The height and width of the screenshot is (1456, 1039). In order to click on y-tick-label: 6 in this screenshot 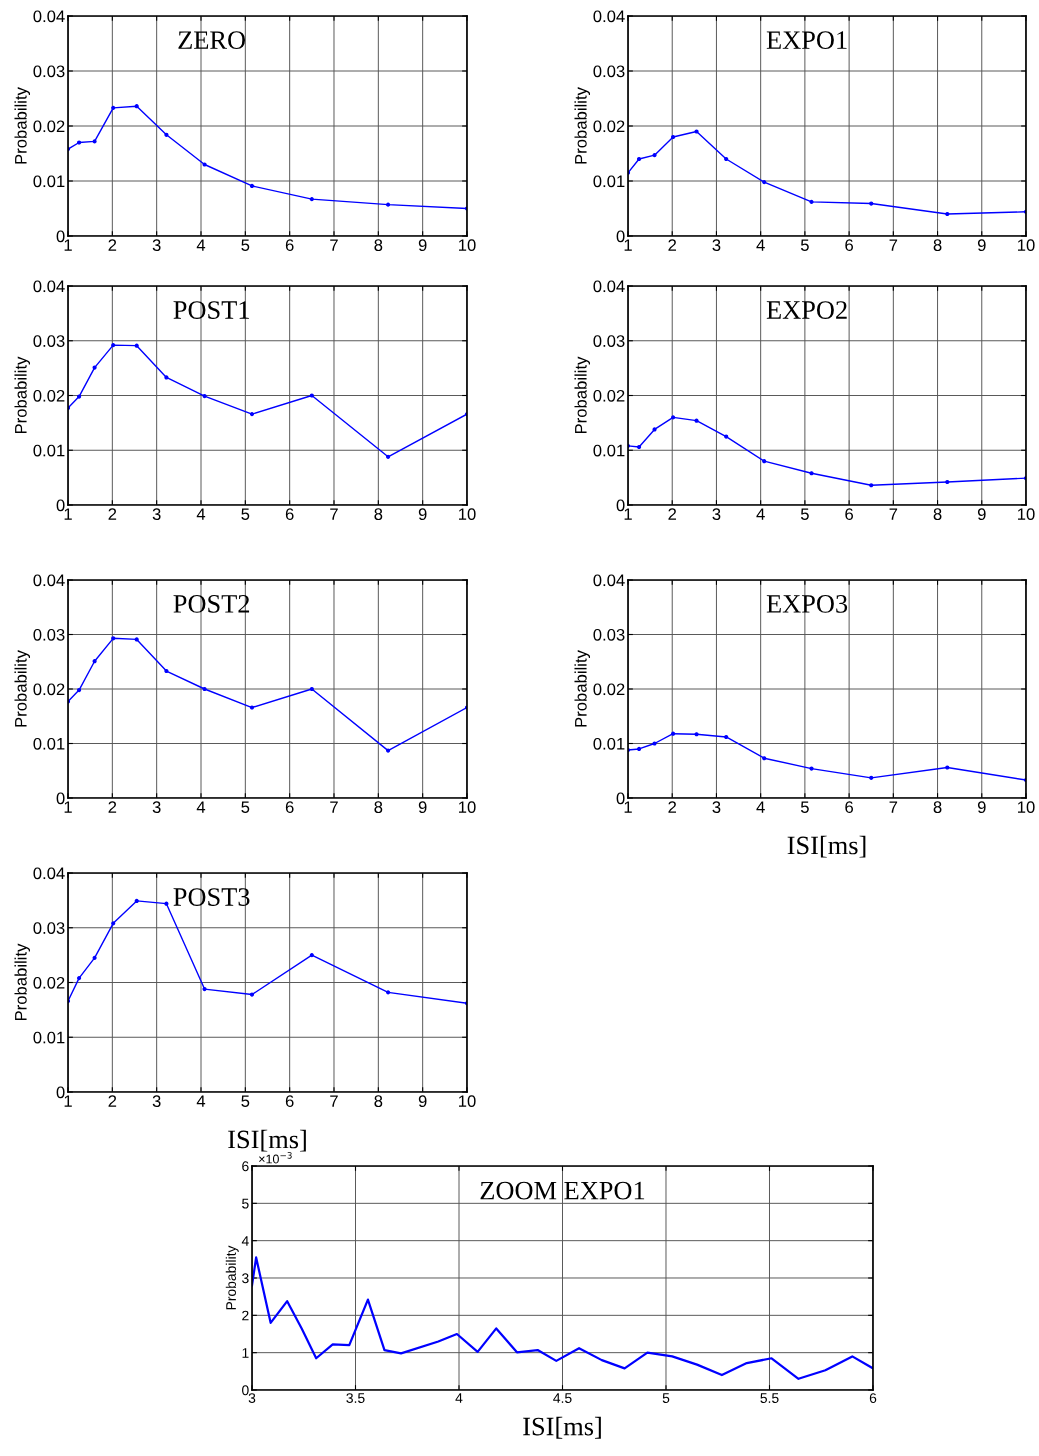, I will do `click(245, 1166)`.